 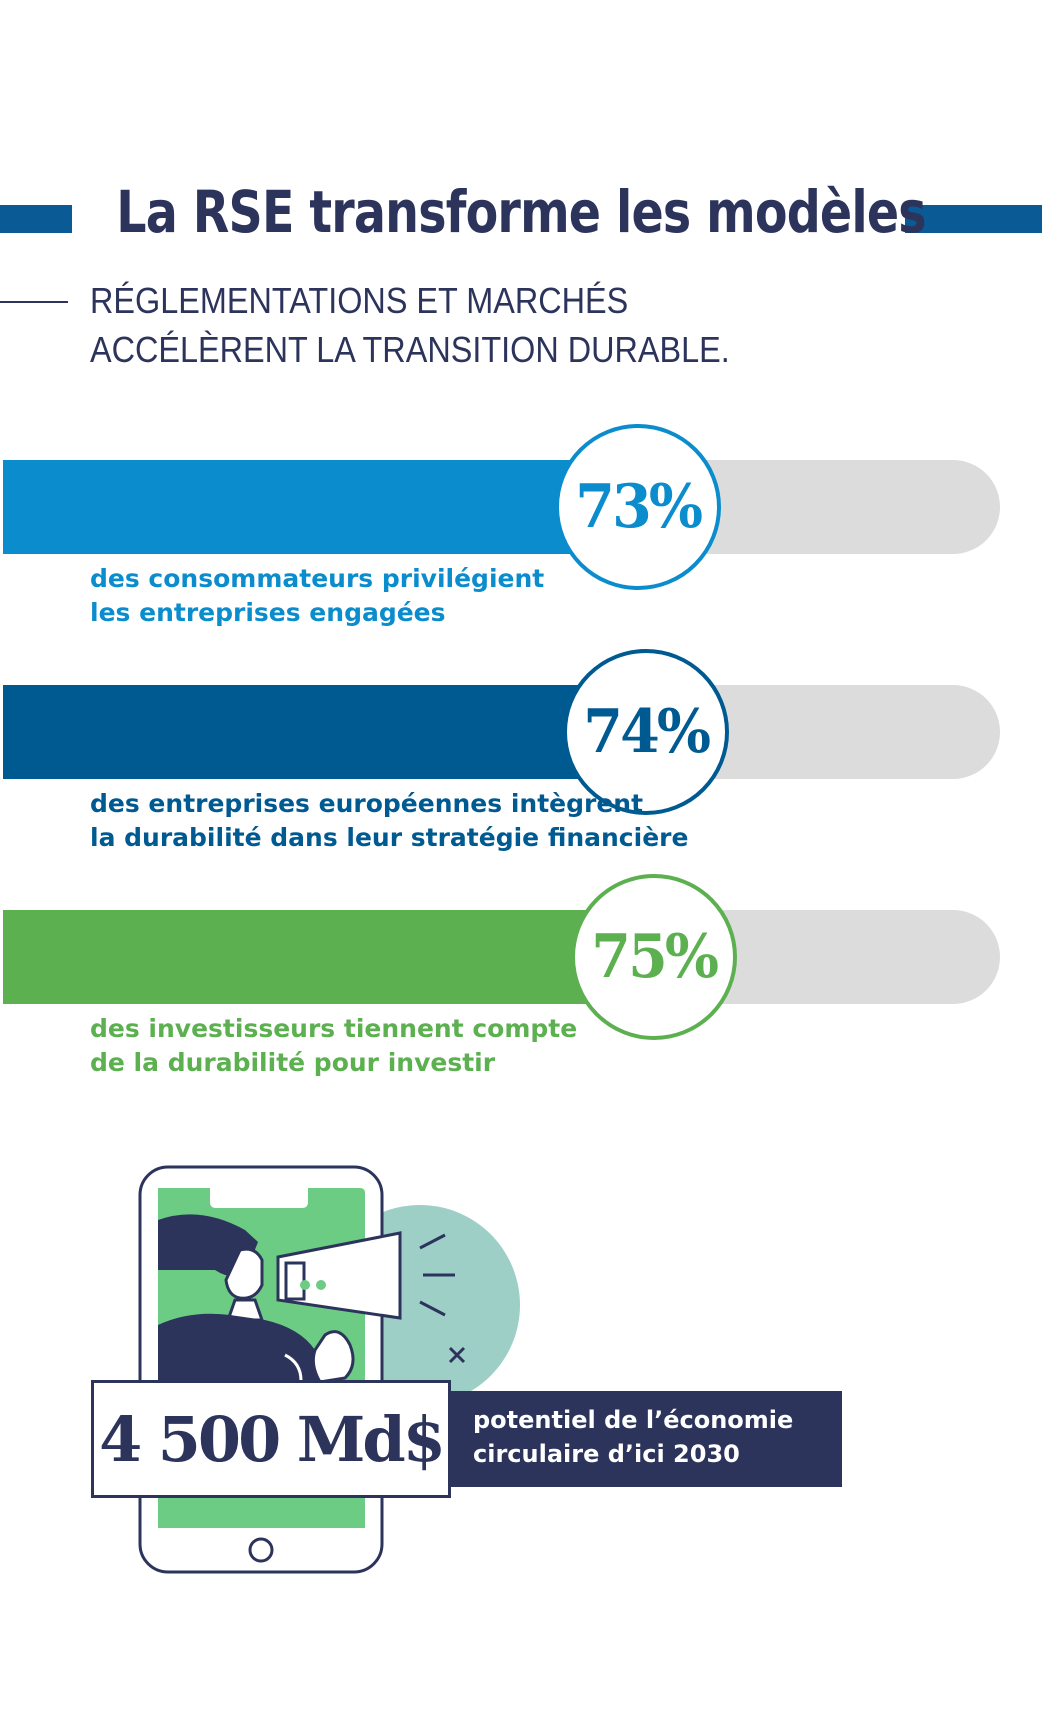 I want to click on highlight-value-box: 4 500 Md$, so click(x=271, y=1439).